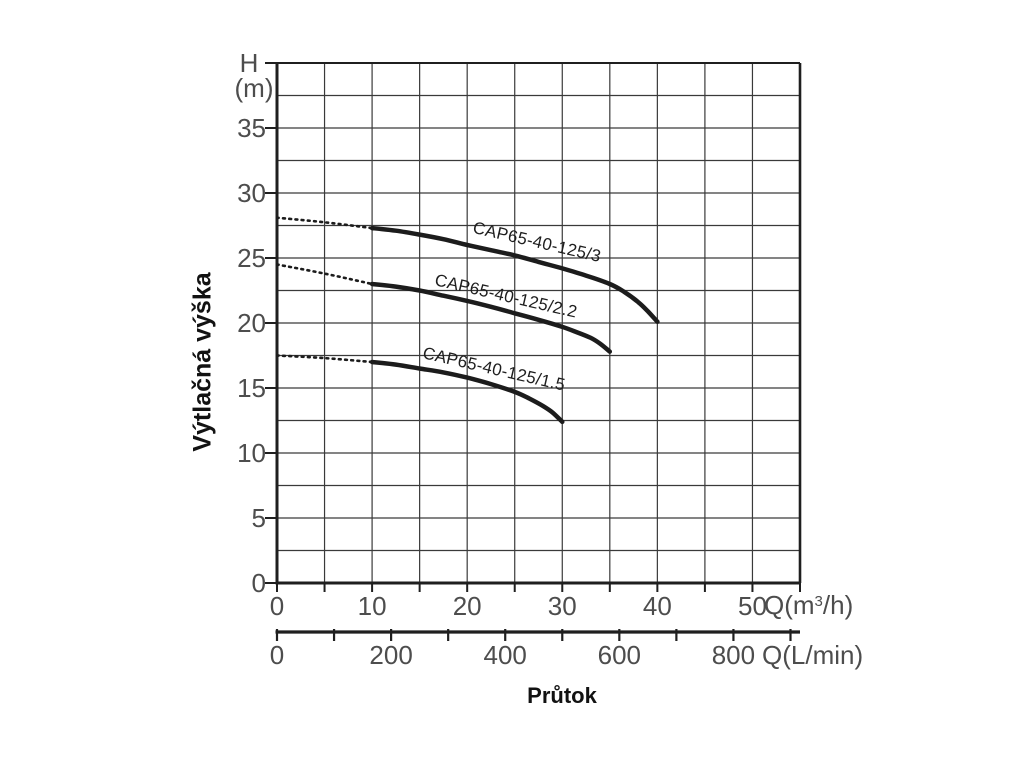 This screenshot has height=768, width=1024. Describe the element at coordinates (277, 606) in the screenshot. I see `x-tick-label: 0` at that location.